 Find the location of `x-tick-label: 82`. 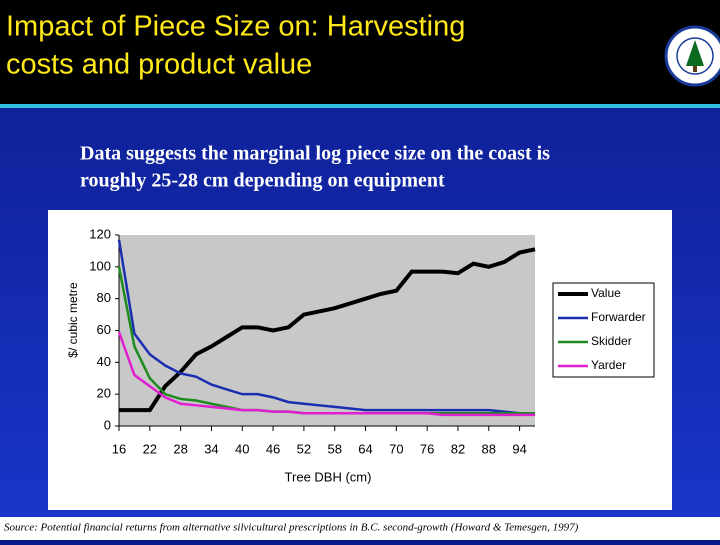

x-tick-label: 82 is located at coordinates (458, 448).